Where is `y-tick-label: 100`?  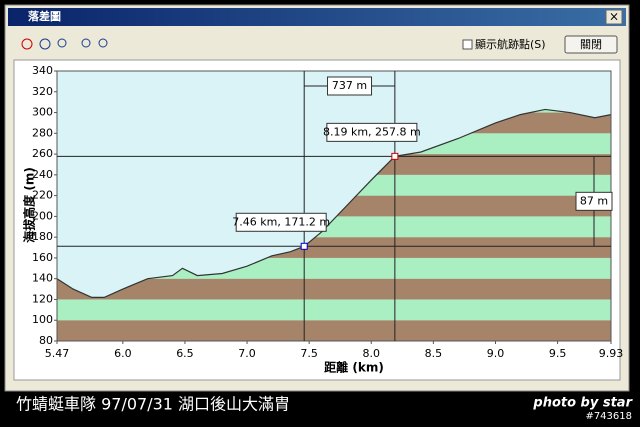
y-tick-label: 100 is located at coordinates (42, 319).